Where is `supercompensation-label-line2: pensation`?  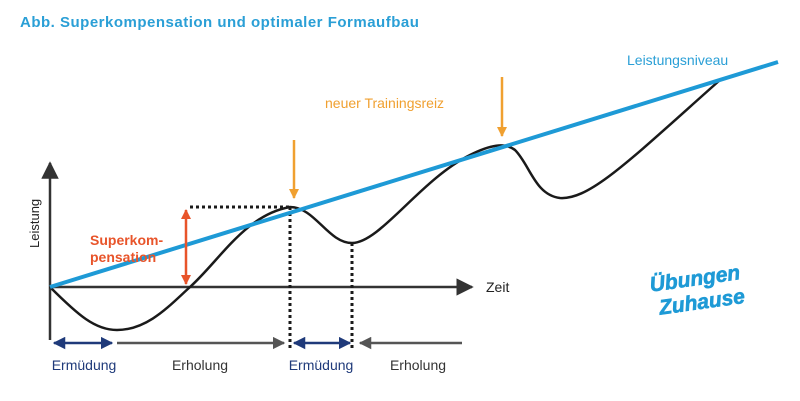 supercompensation-label-line2: pensation is located at coordinates (123, 257).